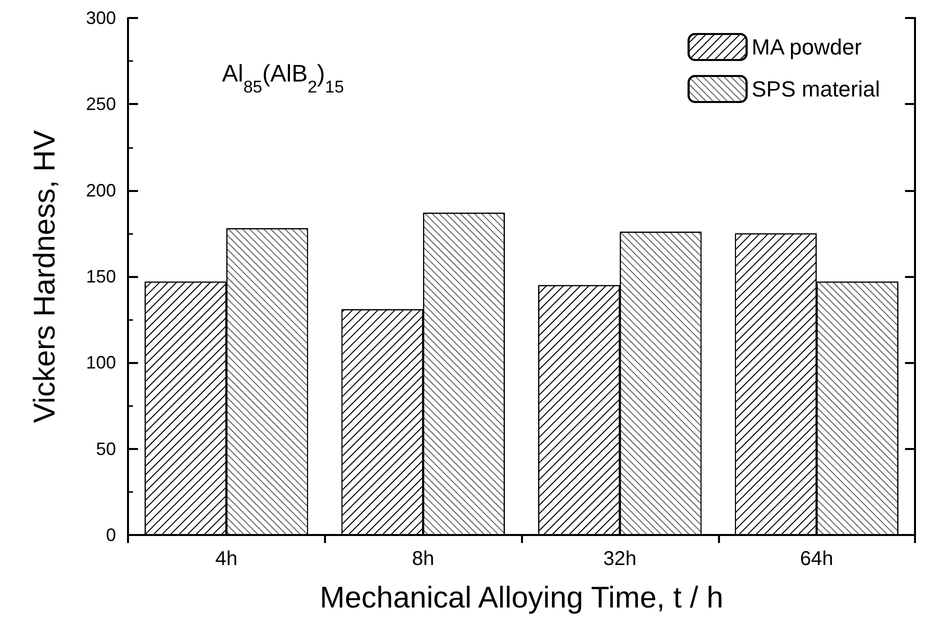 Image resolution: width=925 pixels, height=619 pixels. Describe the element at coordinates (816, 89) in the screenshot. I see `legend-label: SPS material` at that location.